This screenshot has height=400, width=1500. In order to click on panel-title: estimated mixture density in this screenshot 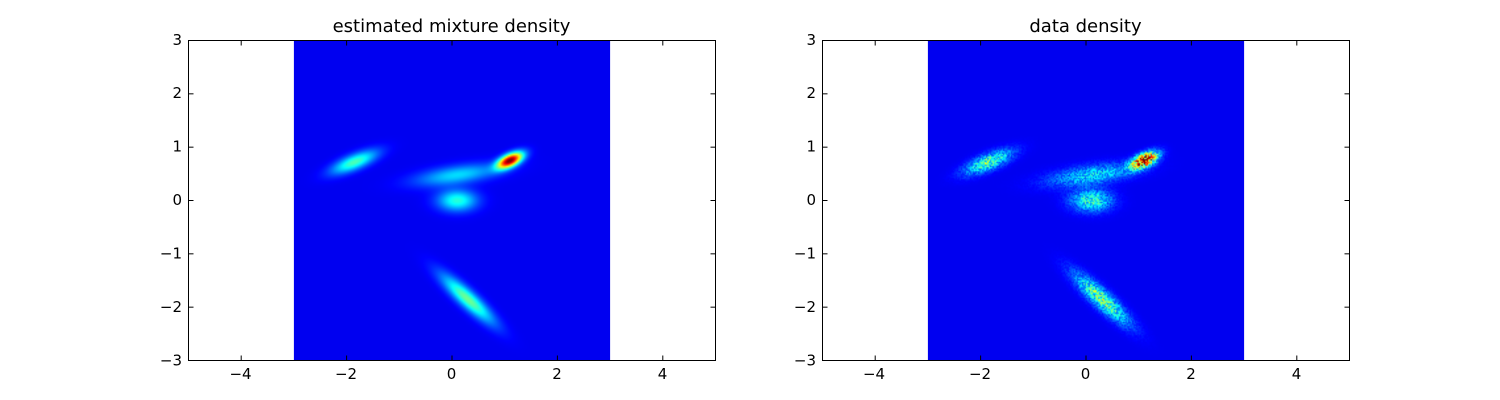, I will do `click(452, 26)`.